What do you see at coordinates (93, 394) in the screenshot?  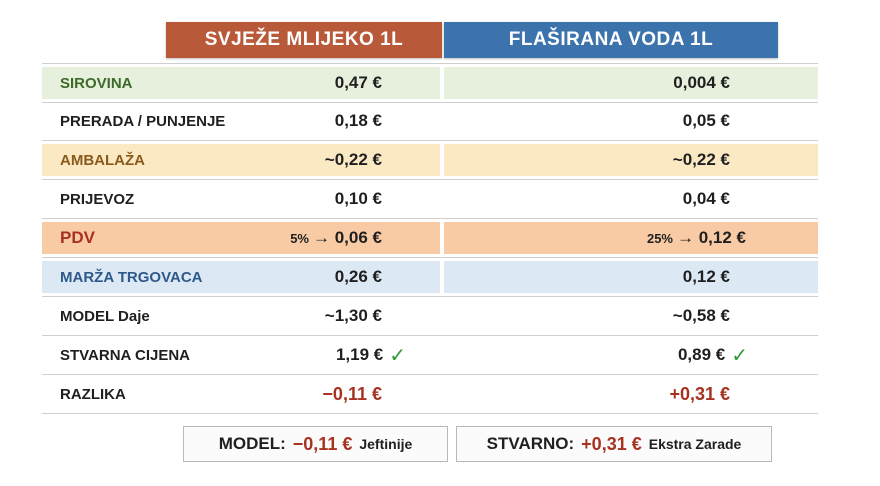 I see `row-label: RAZLIKA` at bounding box center [93, 394].